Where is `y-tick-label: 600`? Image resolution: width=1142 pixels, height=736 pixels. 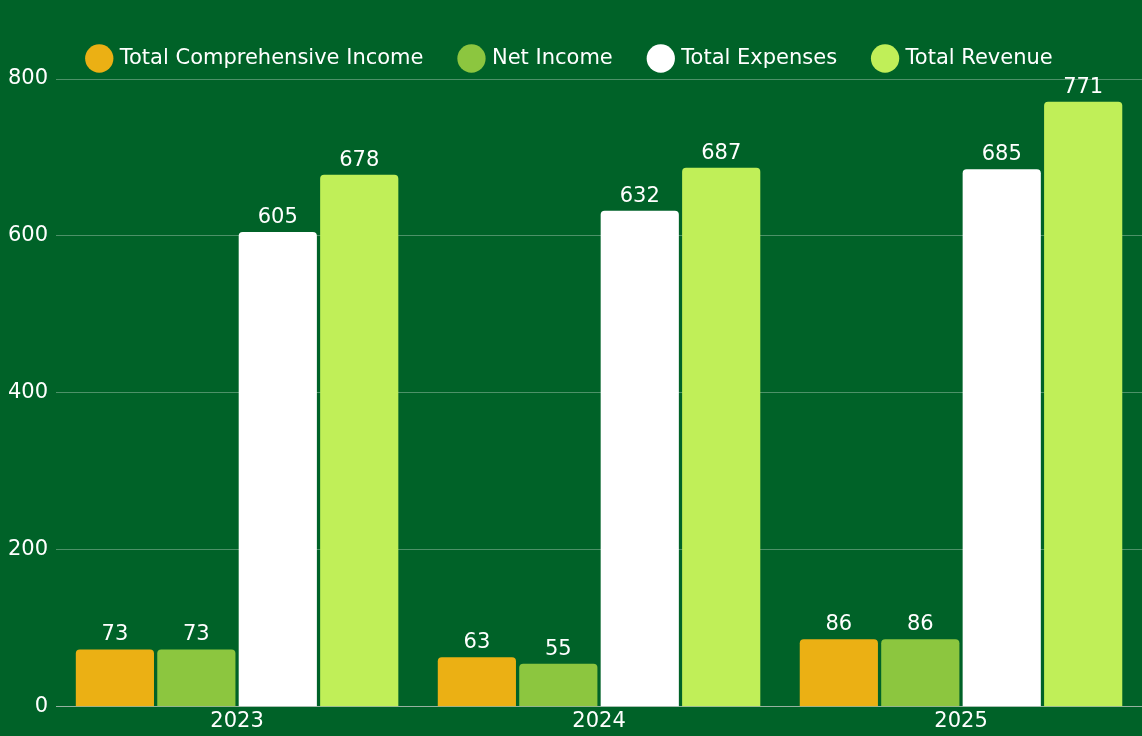
y-tick-label: 600 is located at coordinates (28, 234).